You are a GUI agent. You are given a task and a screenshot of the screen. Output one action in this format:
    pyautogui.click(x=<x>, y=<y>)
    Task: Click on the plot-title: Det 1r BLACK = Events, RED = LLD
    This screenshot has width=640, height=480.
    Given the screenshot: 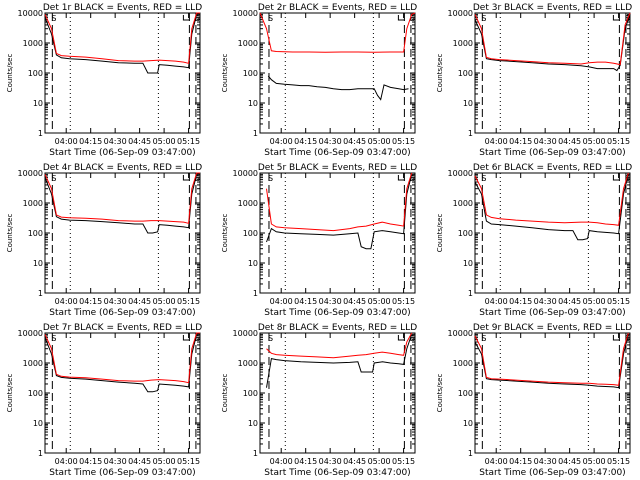 What is the action you would take?
    pyautogui.click(x=122, y=8)
    